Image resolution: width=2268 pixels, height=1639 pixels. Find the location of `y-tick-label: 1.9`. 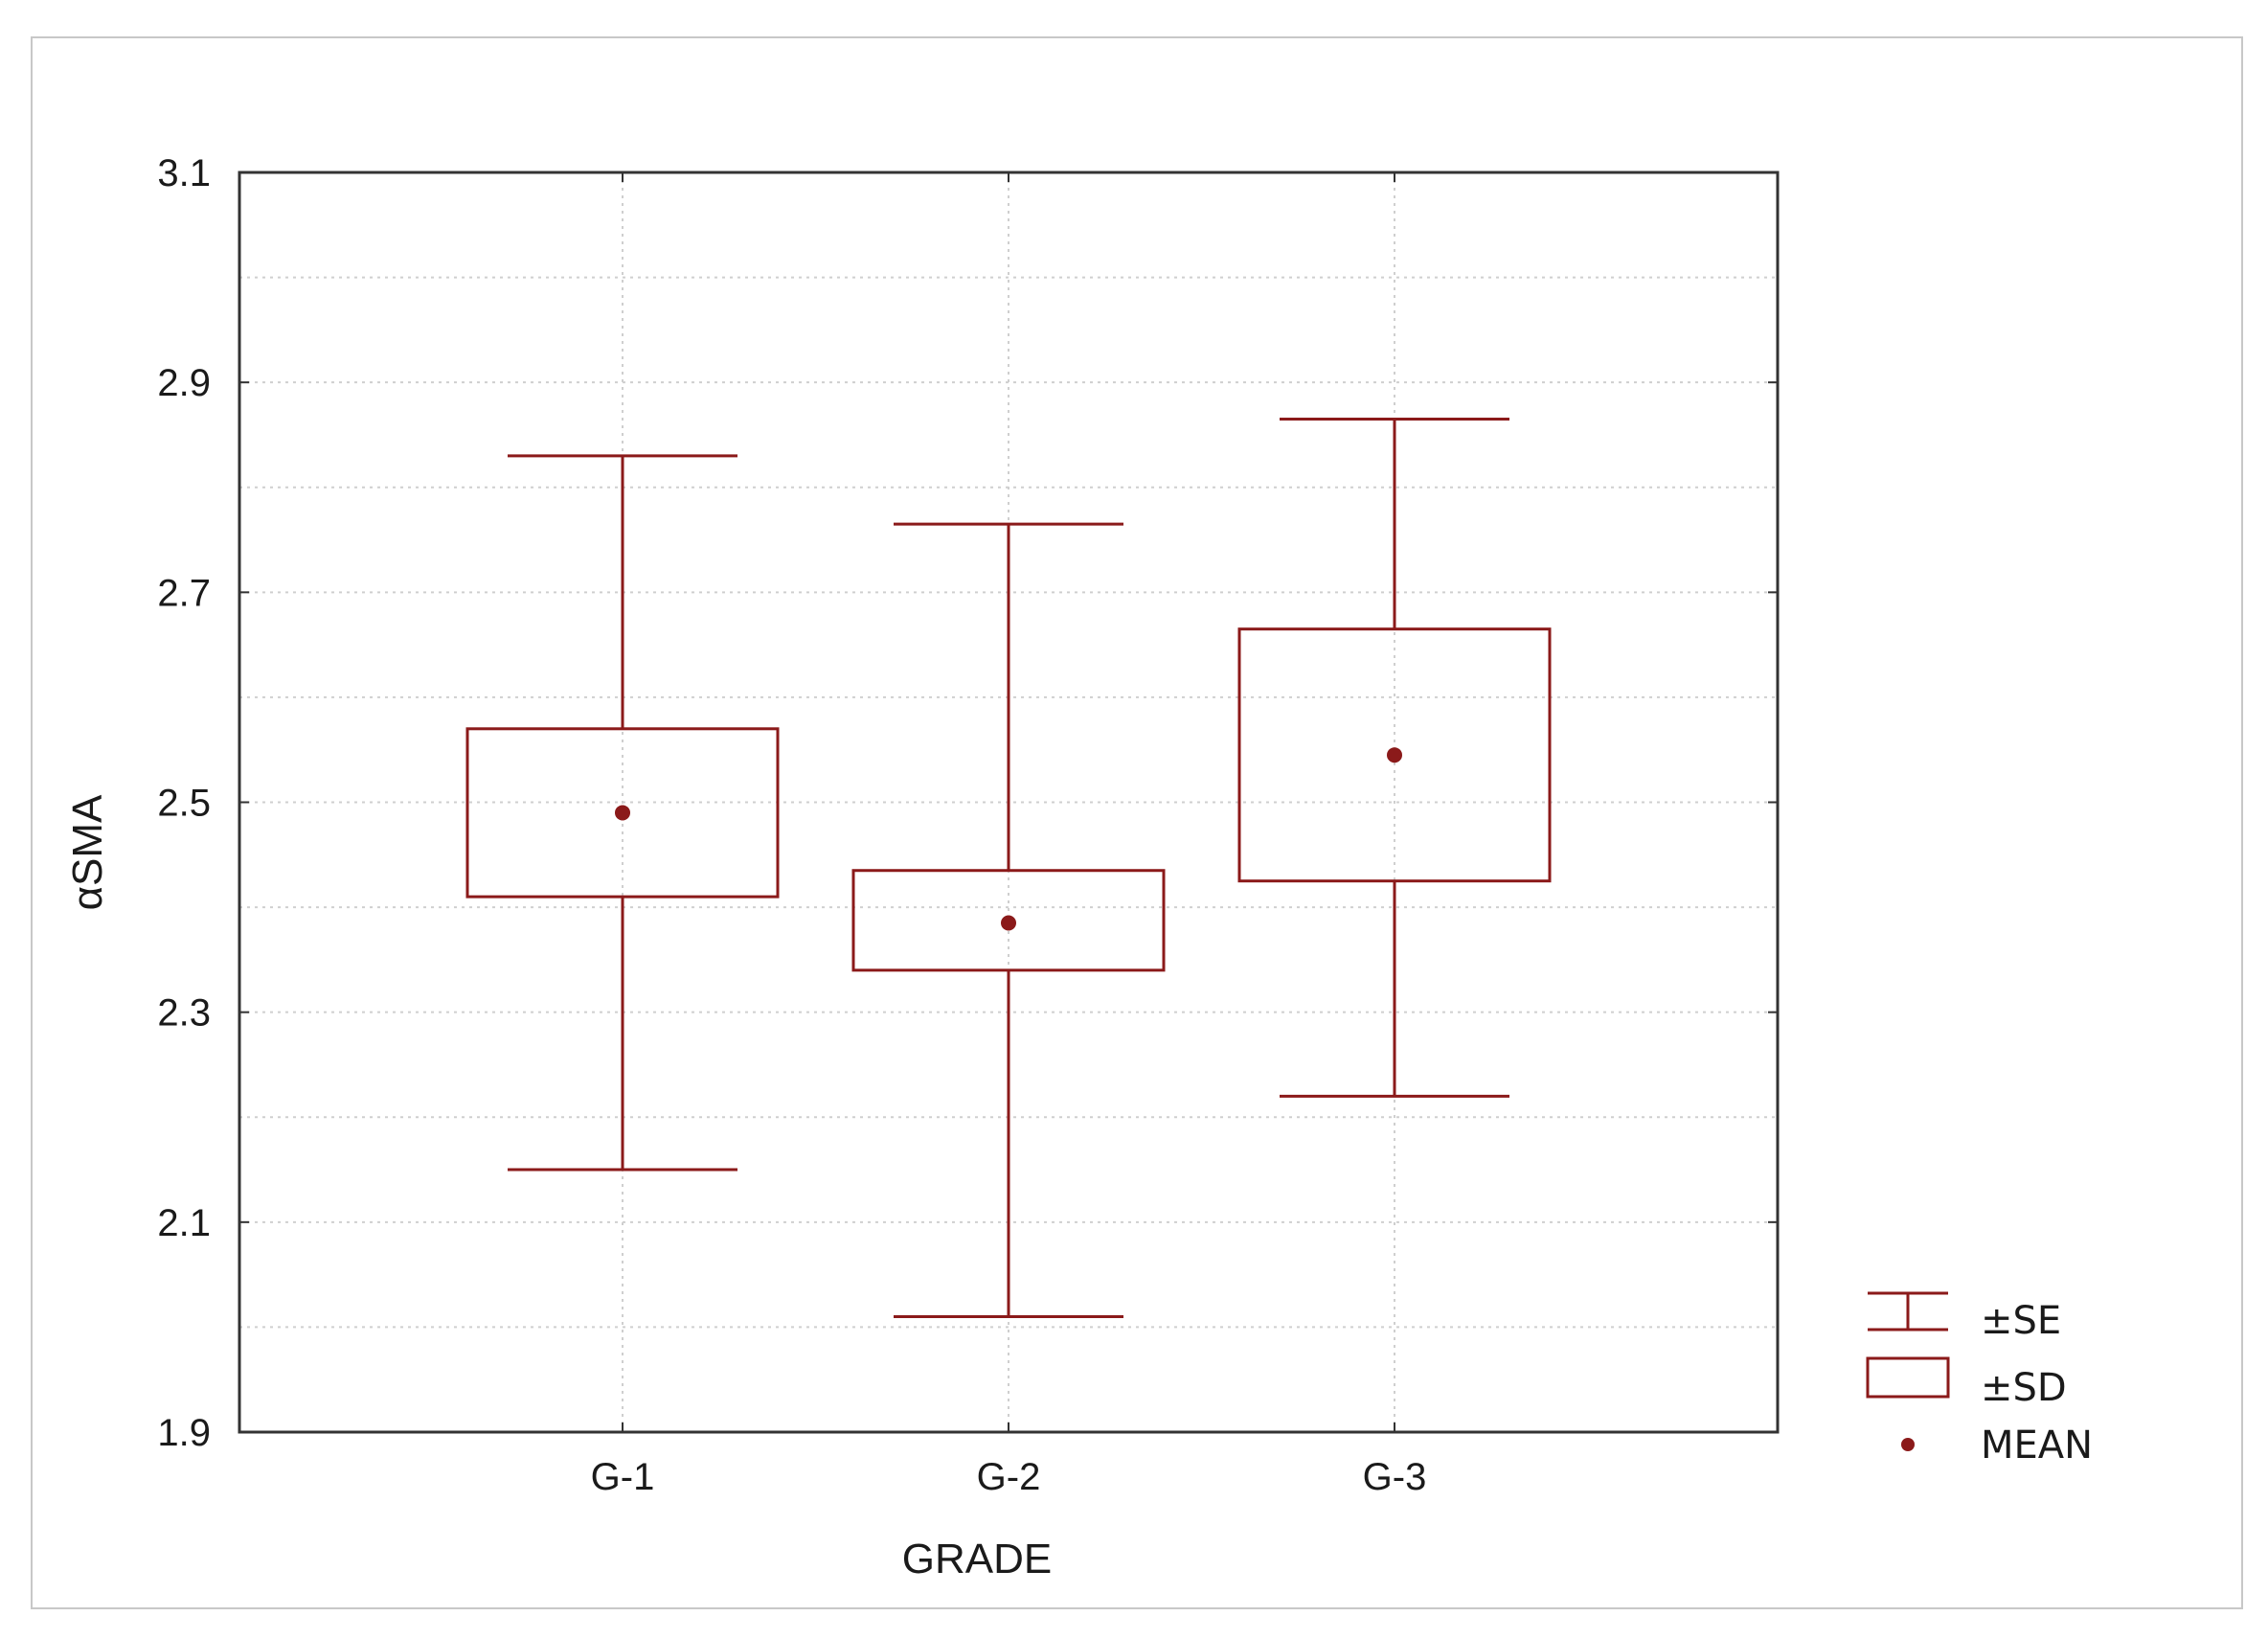

y-tick-label: 1.9 is located at coordinates (184, 1433).